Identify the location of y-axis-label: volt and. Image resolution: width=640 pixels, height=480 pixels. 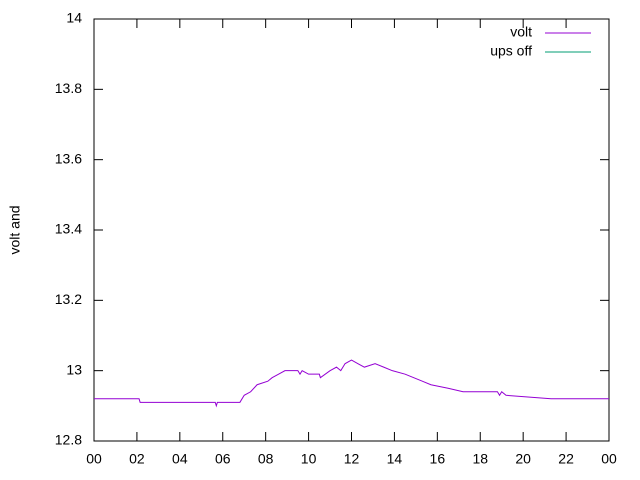
(15, 229).